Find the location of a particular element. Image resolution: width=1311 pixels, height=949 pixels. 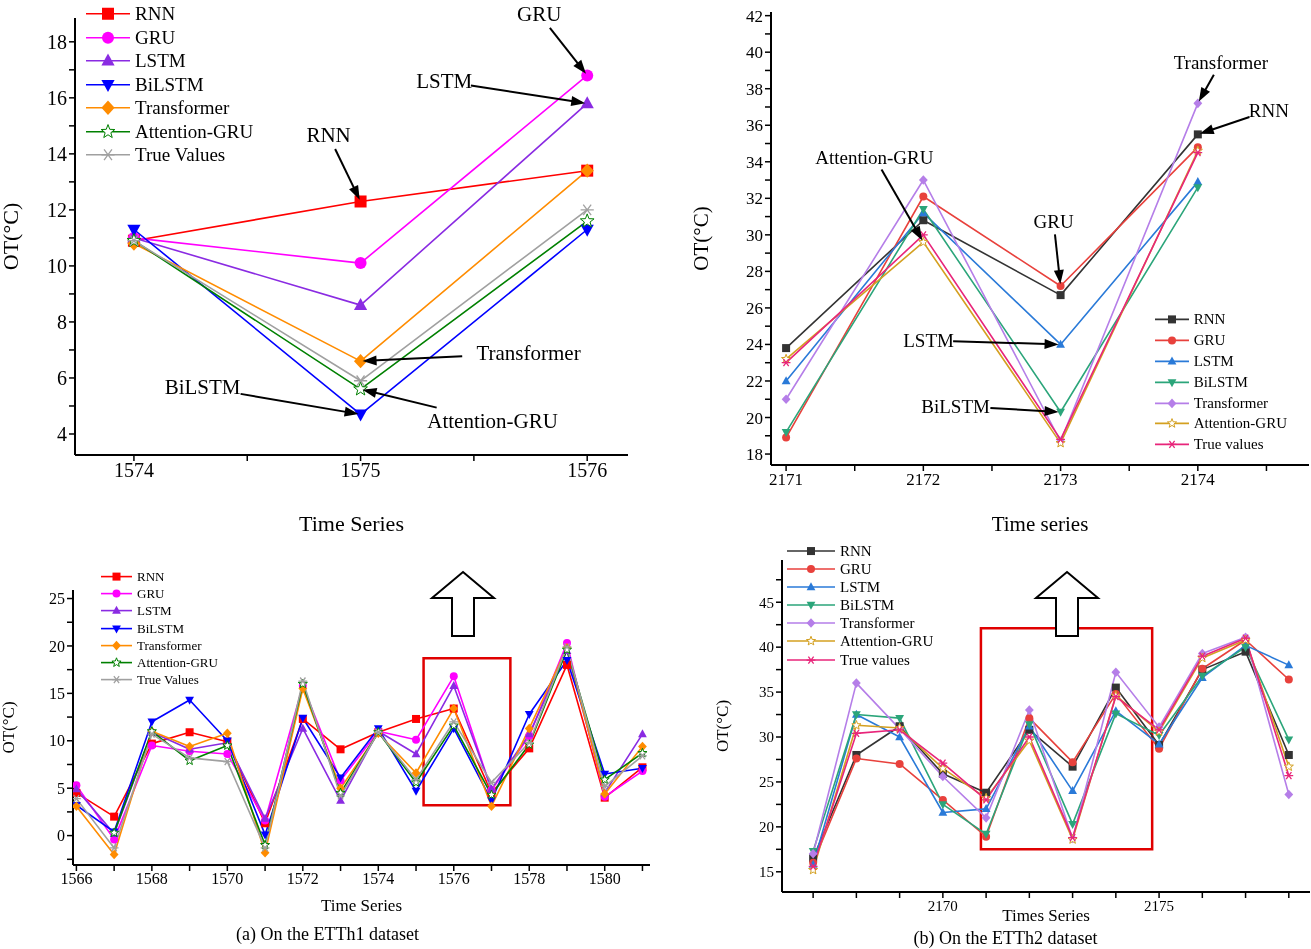

x-tick-label: 2170 is located at coordinates (942, 905).